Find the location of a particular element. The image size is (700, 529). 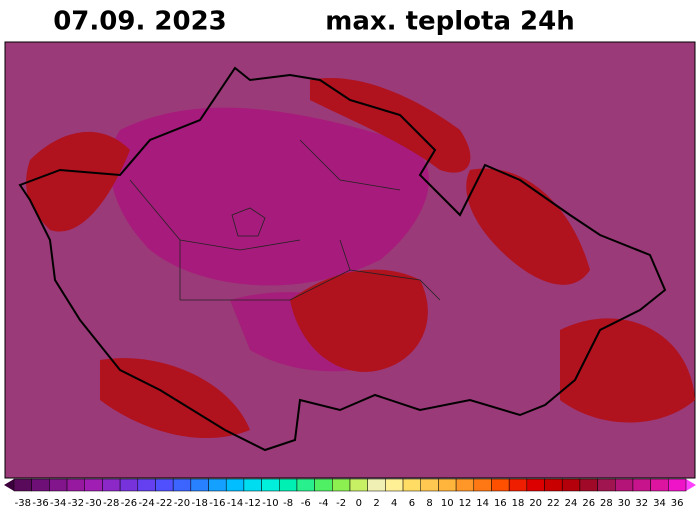

scale-arrow-right is located at coordinates (691, 485).